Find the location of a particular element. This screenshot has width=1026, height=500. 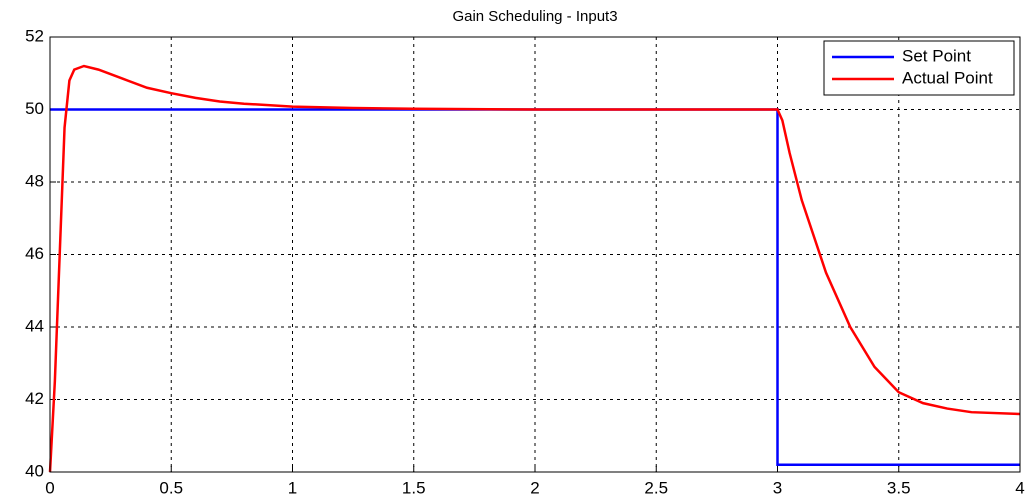

chart-title: Gain Scheduling - Input3 is located at coordinates (534, 16).